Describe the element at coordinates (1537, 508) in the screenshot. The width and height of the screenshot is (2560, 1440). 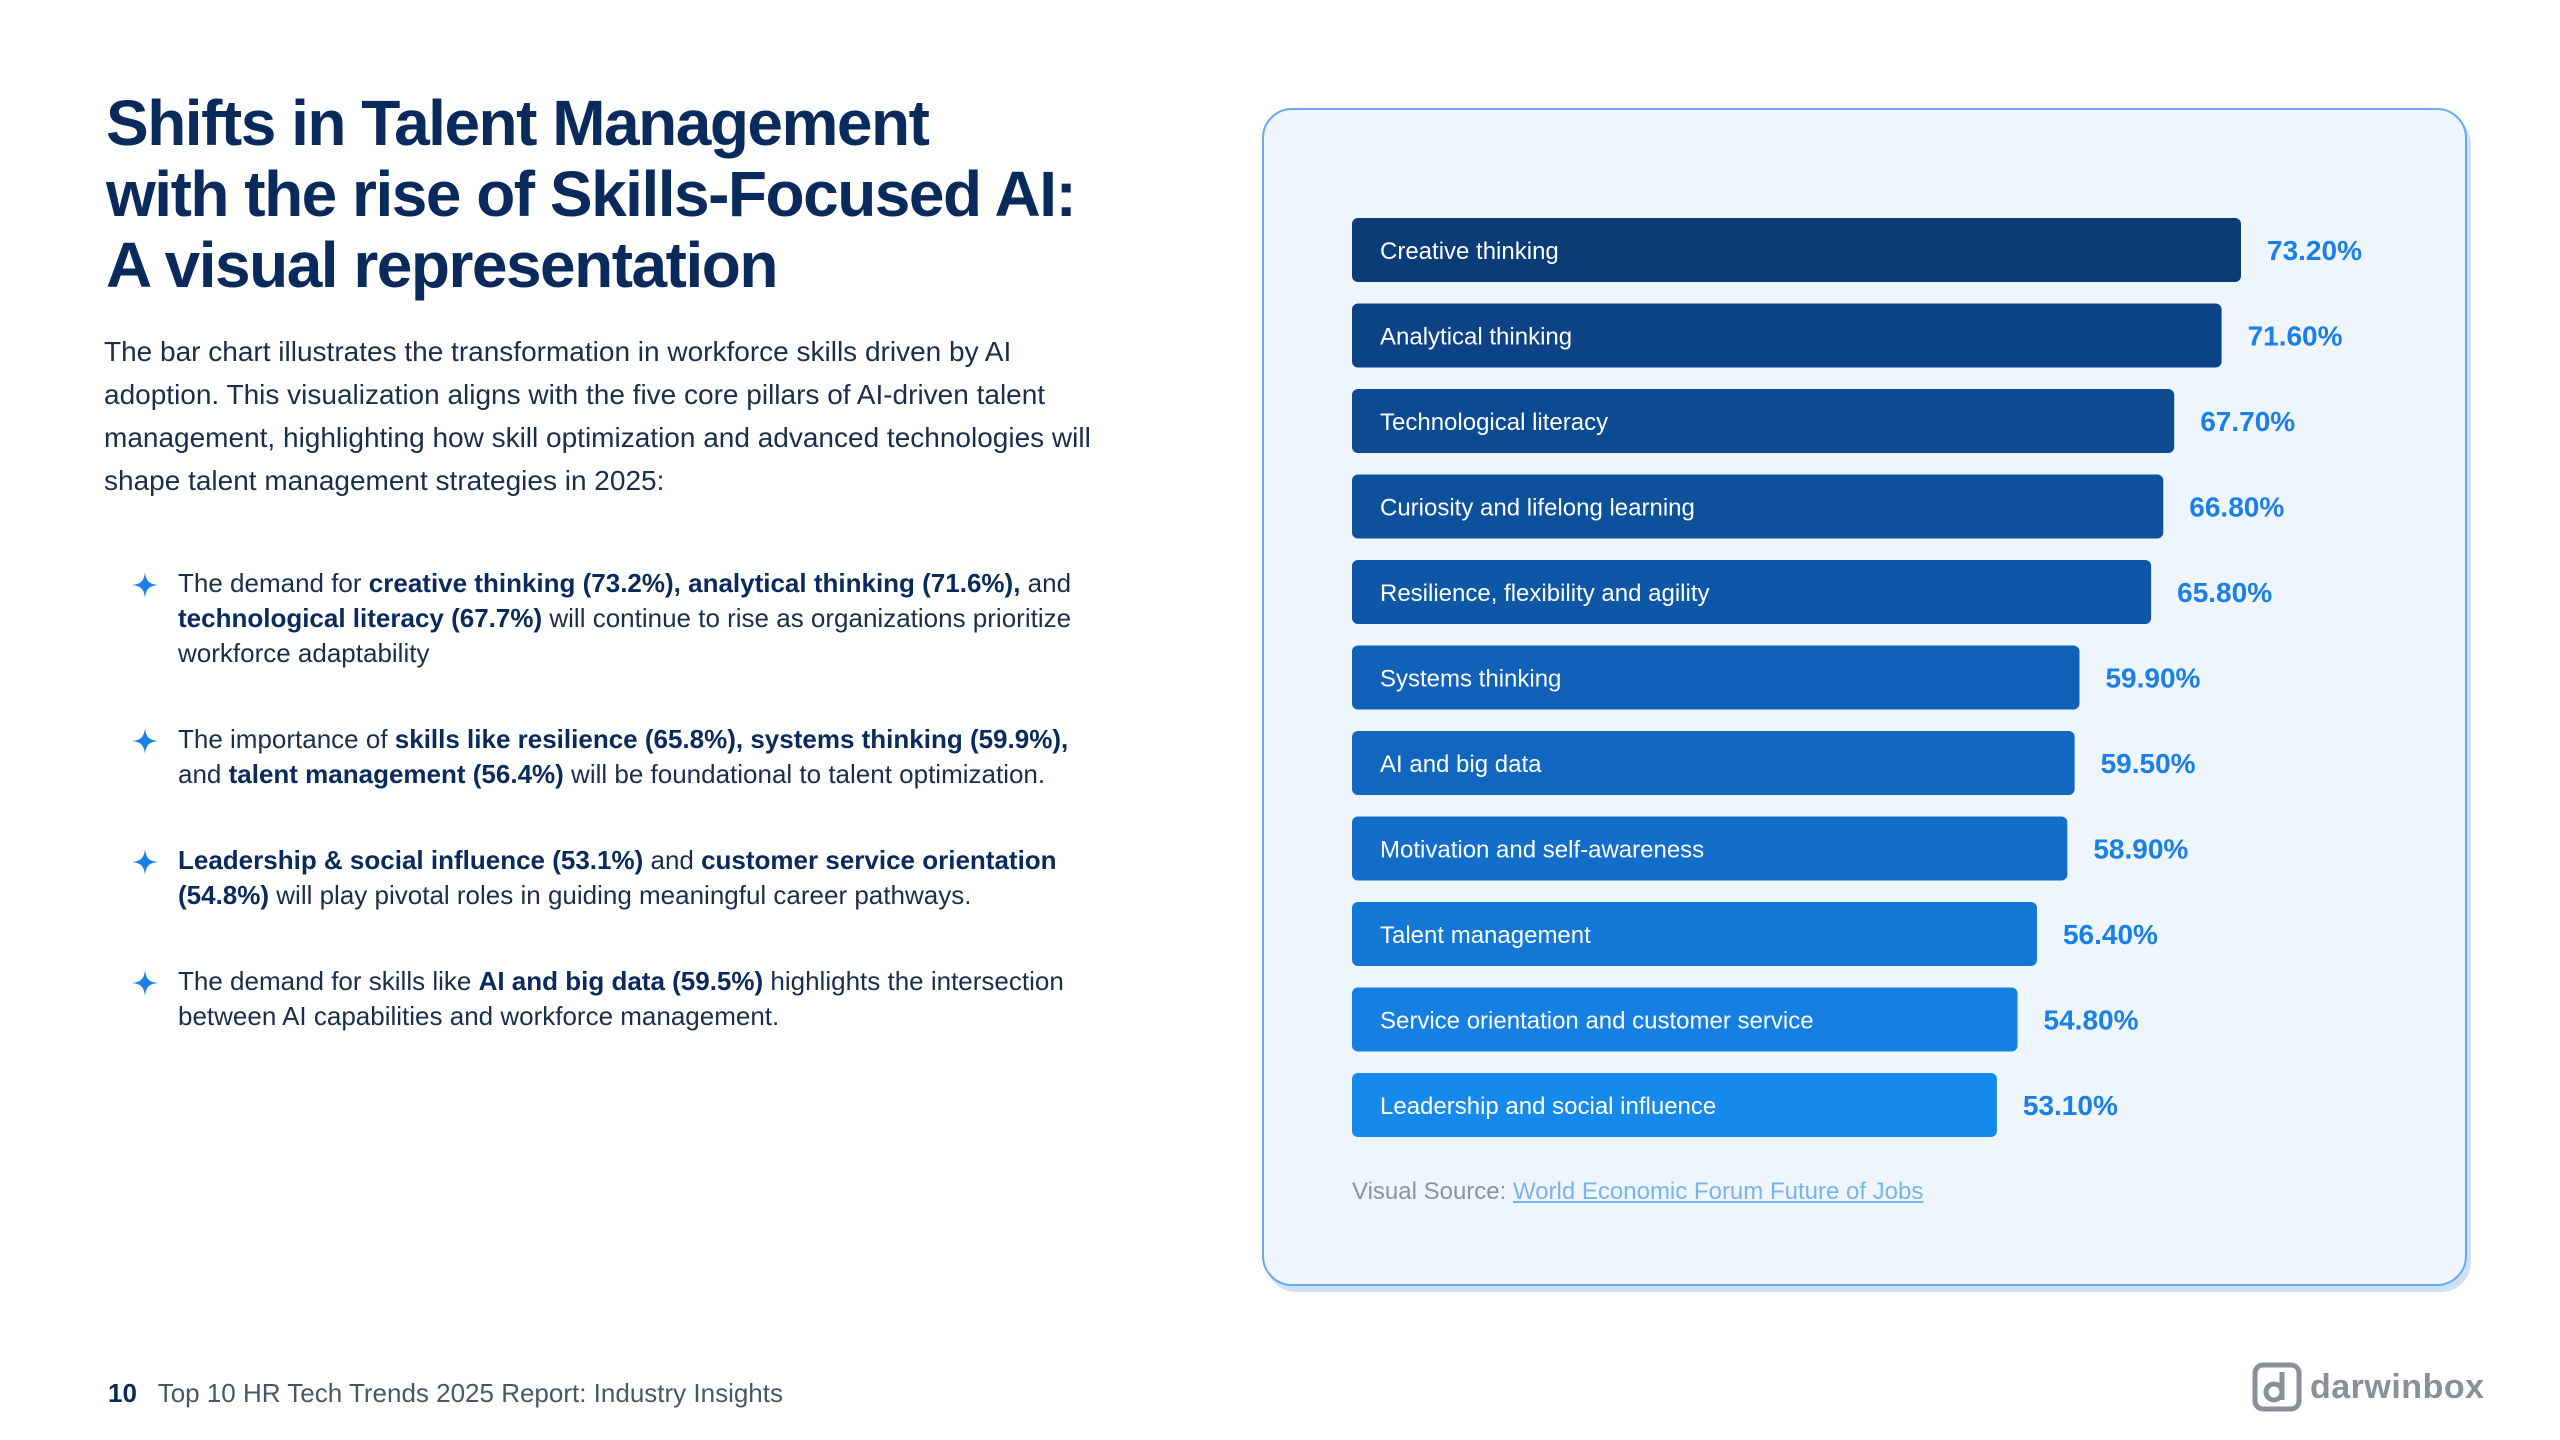
I see `bar-category-label: Curiosity and lifelong learning` at that location.